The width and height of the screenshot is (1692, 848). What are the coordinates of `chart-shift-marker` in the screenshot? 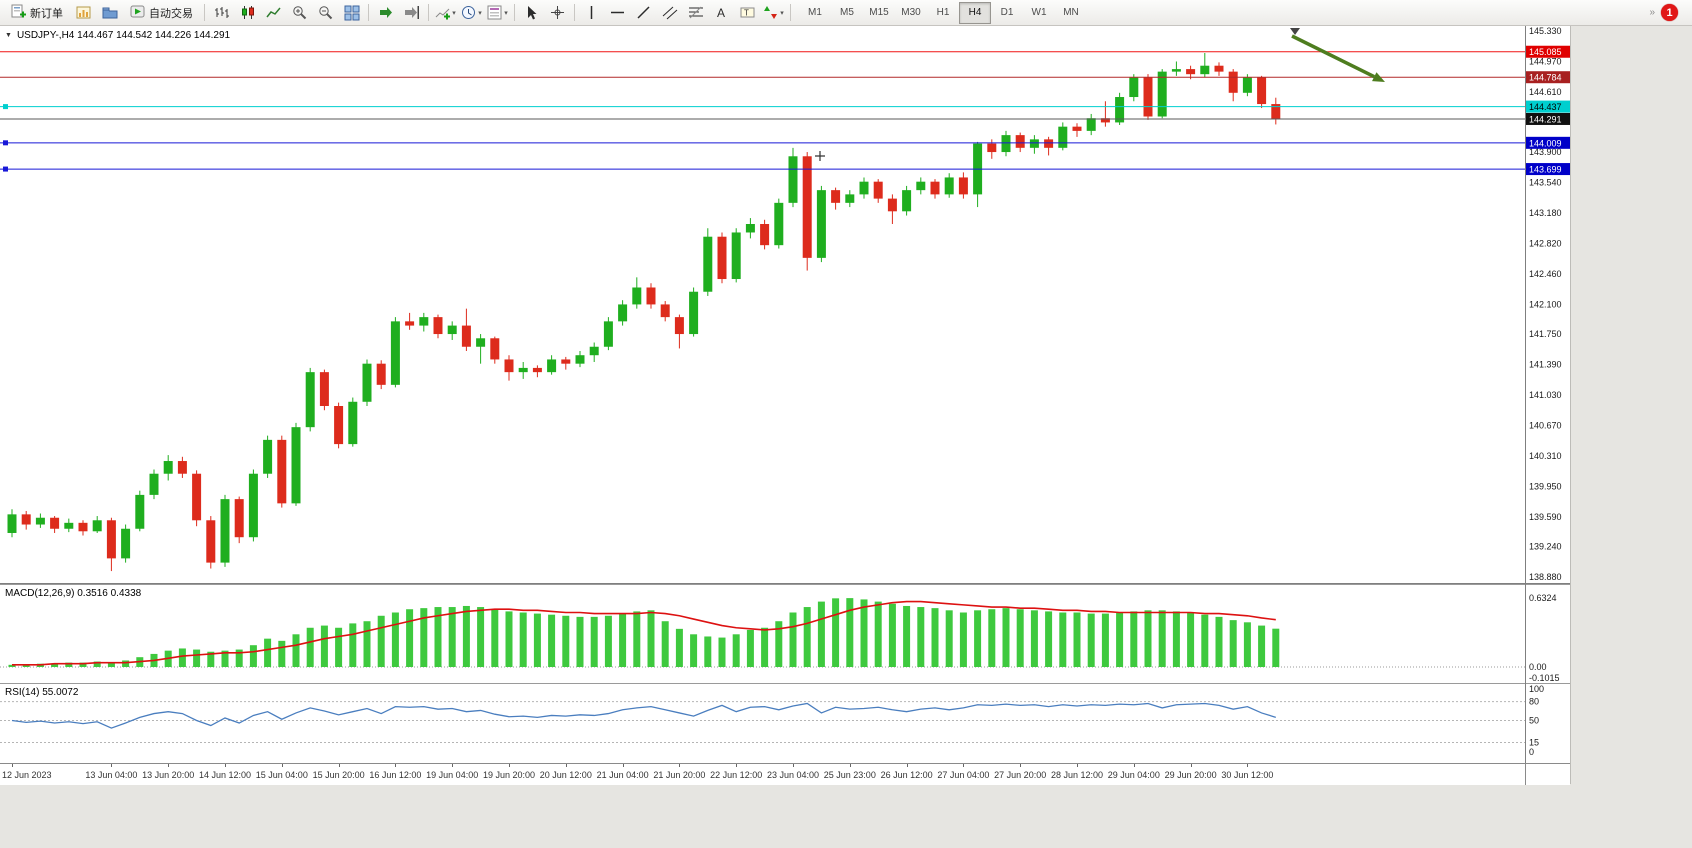 It's located at (1295, 31).